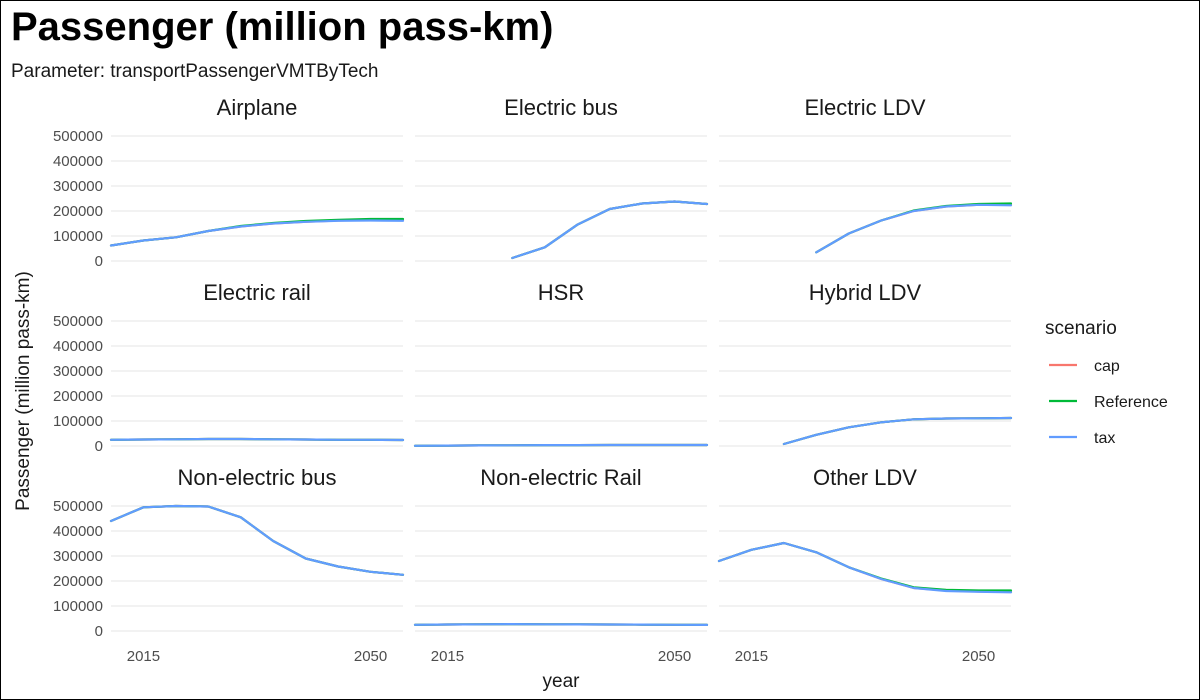  What do you see at coordinates (1107, 366) in the screenshot?
I see `legend-label: cap` at bounding box center [1107, 366].